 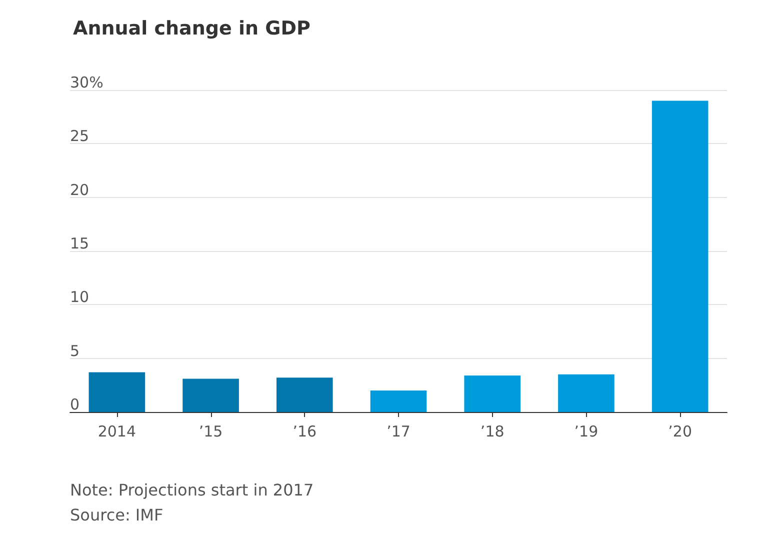 What do you see at coordinates (87, 83) in the screenshot?
I see `y-tick-label: 30%` at bounding box center [87, 83].